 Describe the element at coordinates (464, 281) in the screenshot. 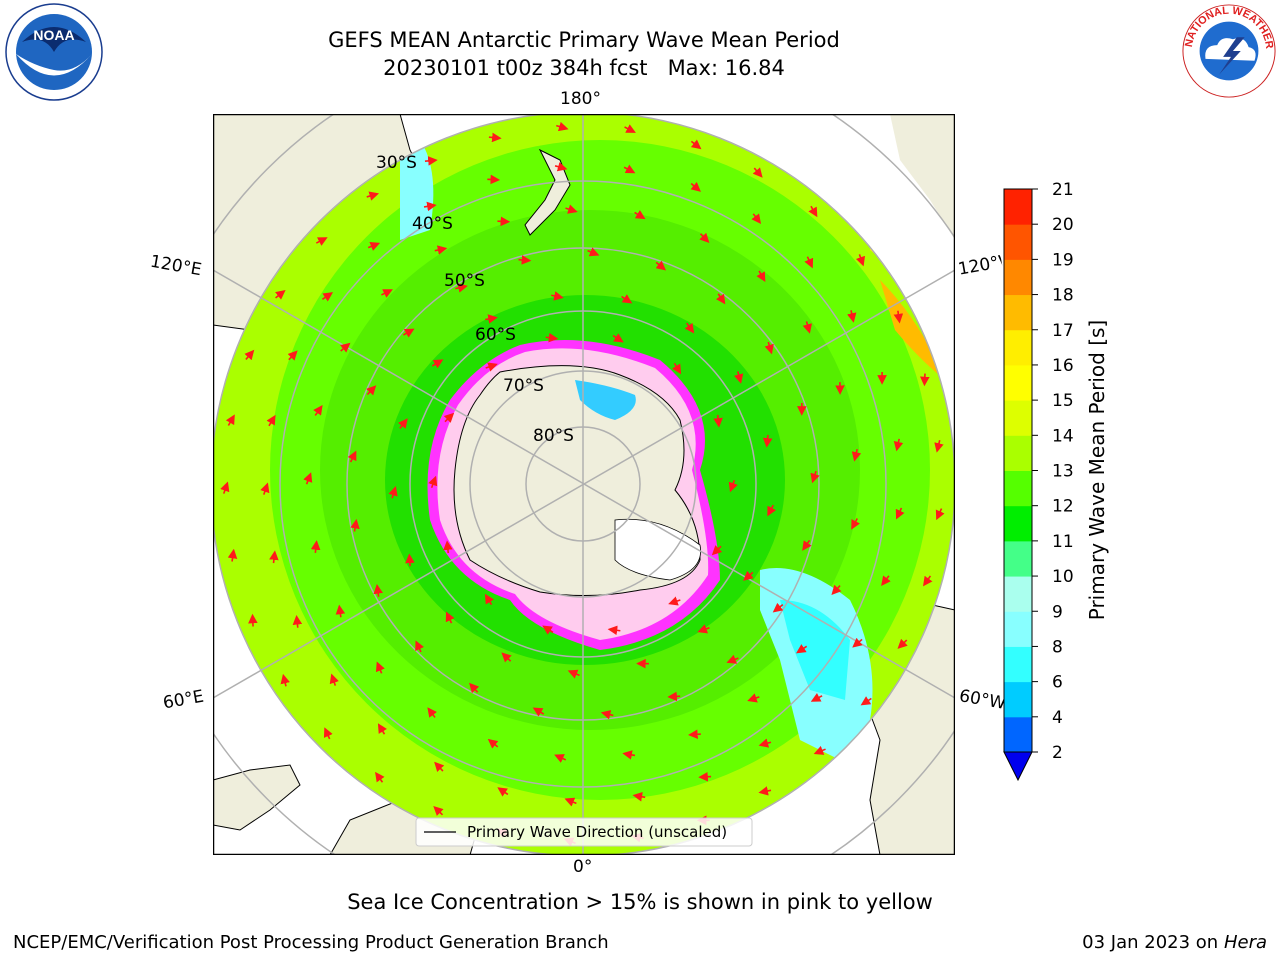

I see `lat-label-50s: 50°S` at that location.